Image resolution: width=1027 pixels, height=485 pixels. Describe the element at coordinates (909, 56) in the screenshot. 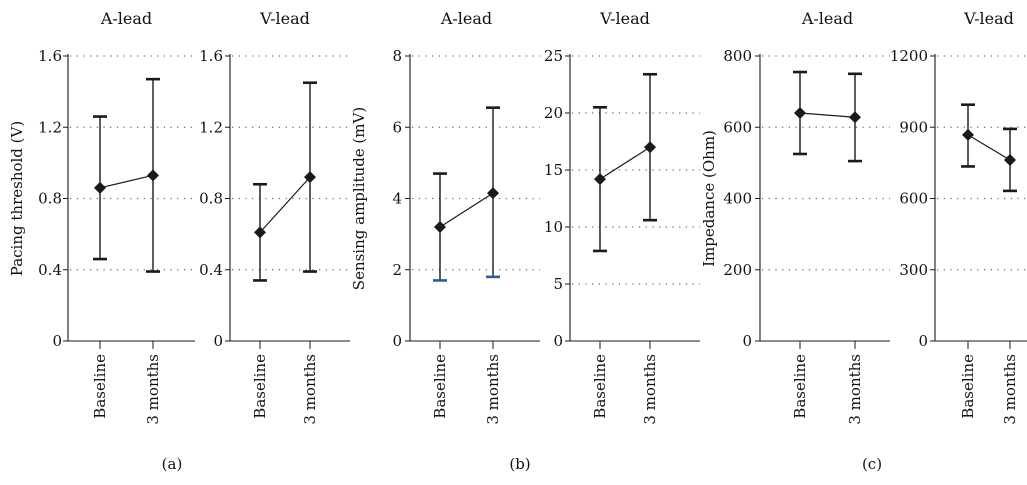

I see `y-tick-label: 1200` at that location.